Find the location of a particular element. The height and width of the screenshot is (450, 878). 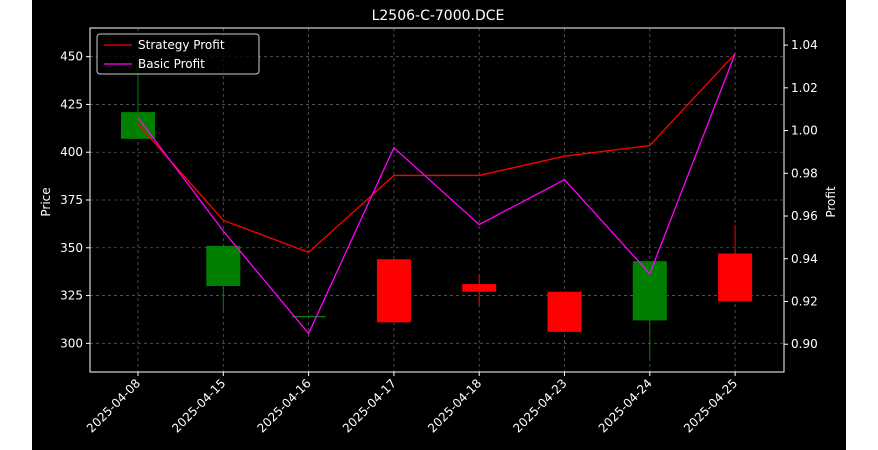

y-tick-label-right: 1.04 is located at coordinates (804, 45).